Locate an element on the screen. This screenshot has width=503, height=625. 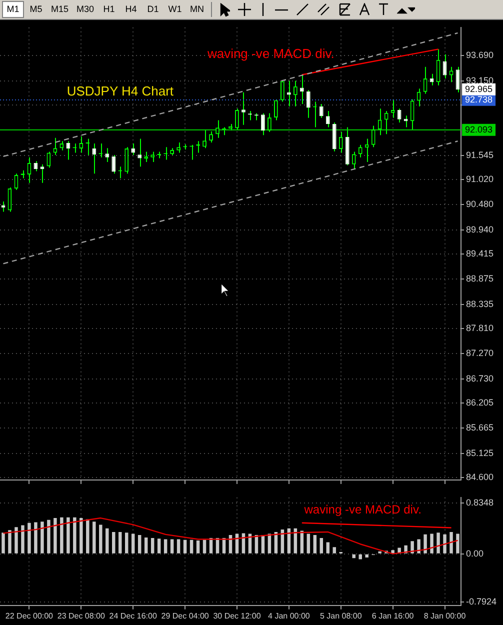
y-tick-label: 93.150 is located at coordinates (480, 80).